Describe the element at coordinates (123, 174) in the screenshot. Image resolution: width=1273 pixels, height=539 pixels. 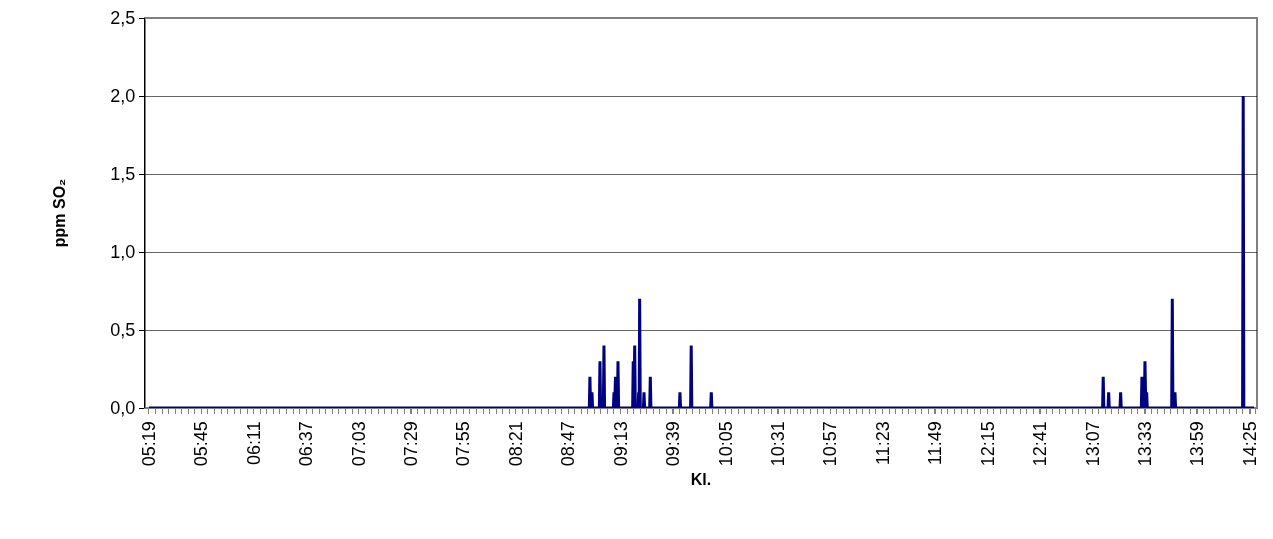
I see `y-tick-label: 1,5` at that location.